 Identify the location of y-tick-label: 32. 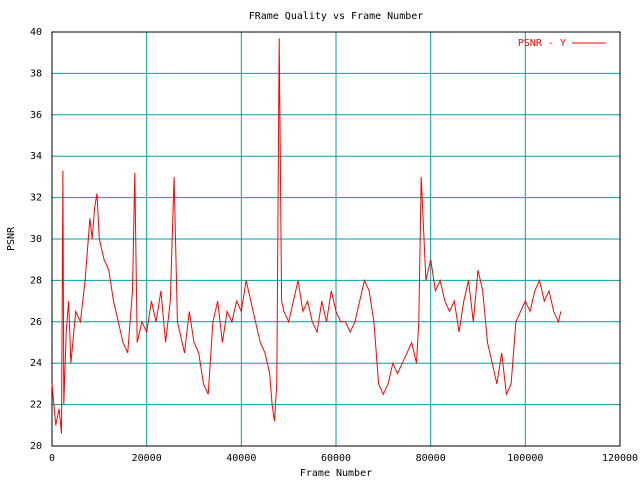
(36, 198).